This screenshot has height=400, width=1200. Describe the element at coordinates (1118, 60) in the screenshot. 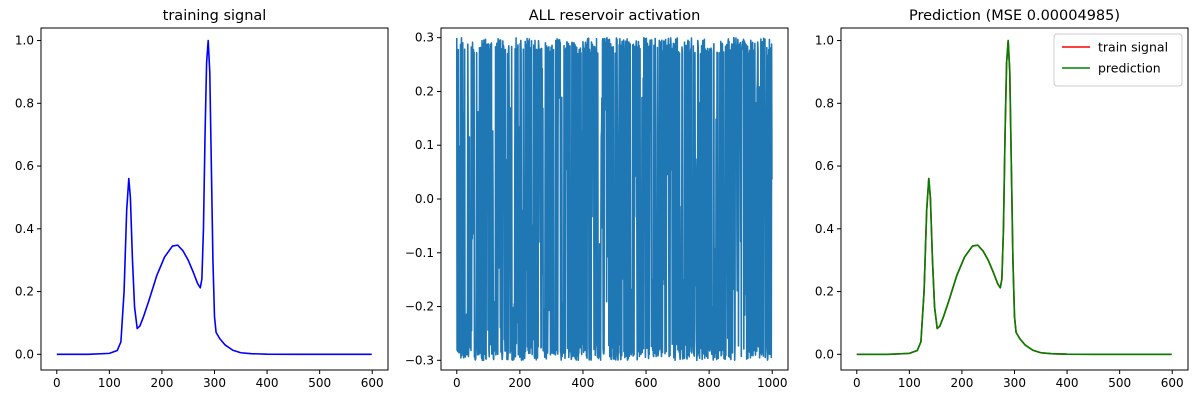

I see `legend: train signal prediction` at that location.